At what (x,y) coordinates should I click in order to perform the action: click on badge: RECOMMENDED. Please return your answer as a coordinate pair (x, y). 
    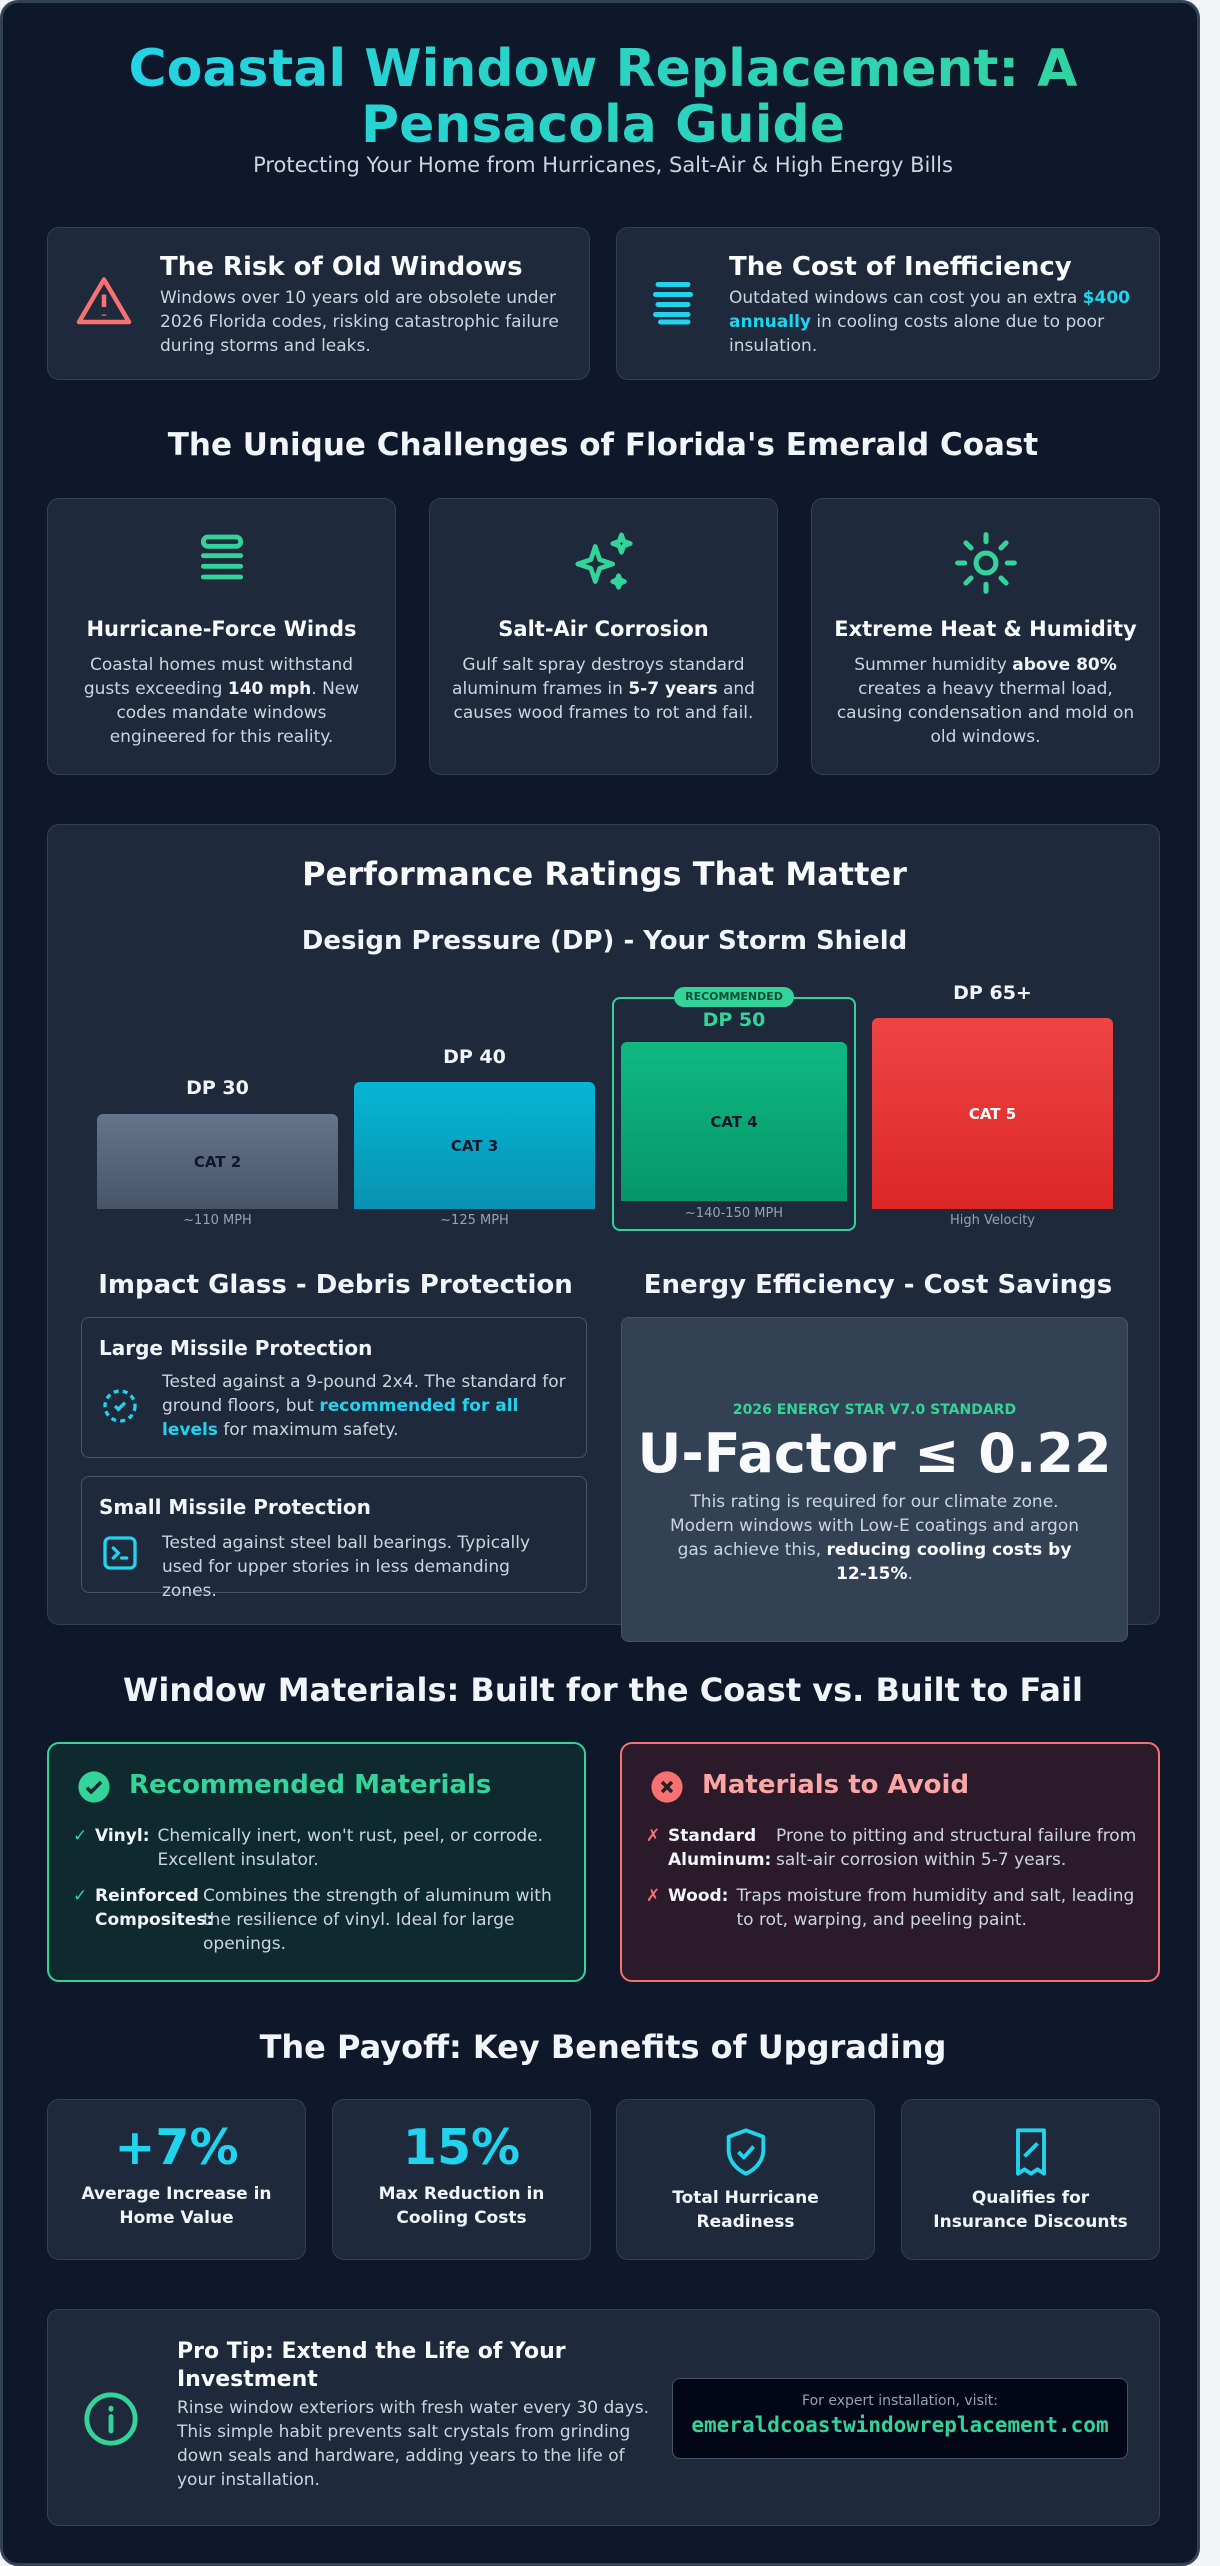
    Looking at the image, I should click on (734, 997).